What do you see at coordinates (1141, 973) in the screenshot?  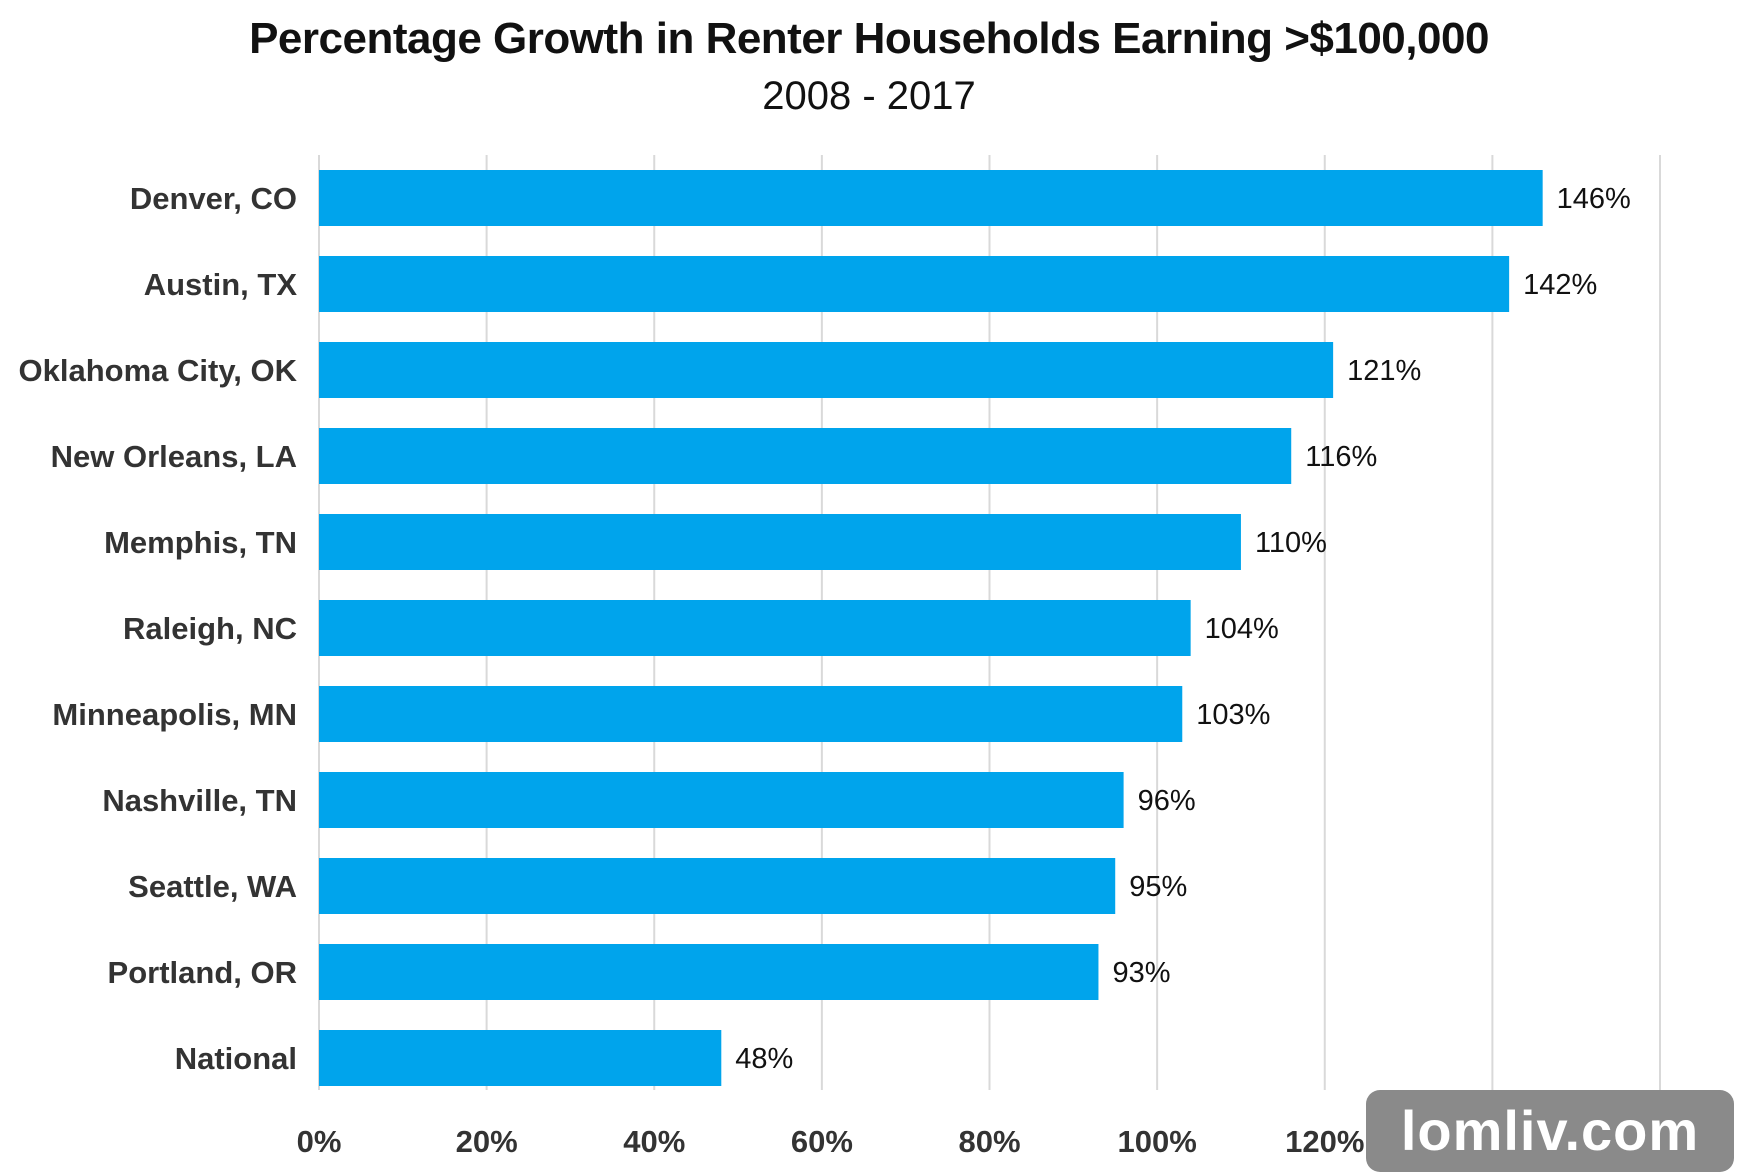 I see `data-label: 93%` at bounding box center [1141, 973].